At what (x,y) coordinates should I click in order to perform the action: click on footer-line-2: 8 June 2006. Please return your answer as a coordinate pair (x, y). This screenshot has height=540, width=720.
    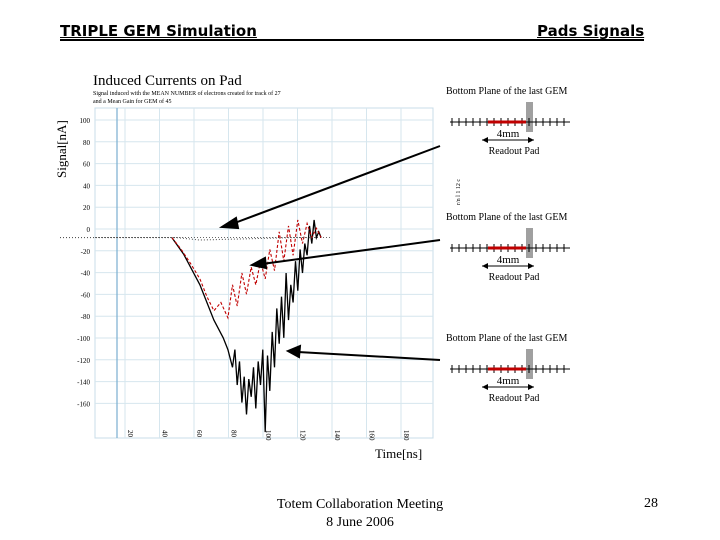
    Looking at the image, I should click on (360, 522).